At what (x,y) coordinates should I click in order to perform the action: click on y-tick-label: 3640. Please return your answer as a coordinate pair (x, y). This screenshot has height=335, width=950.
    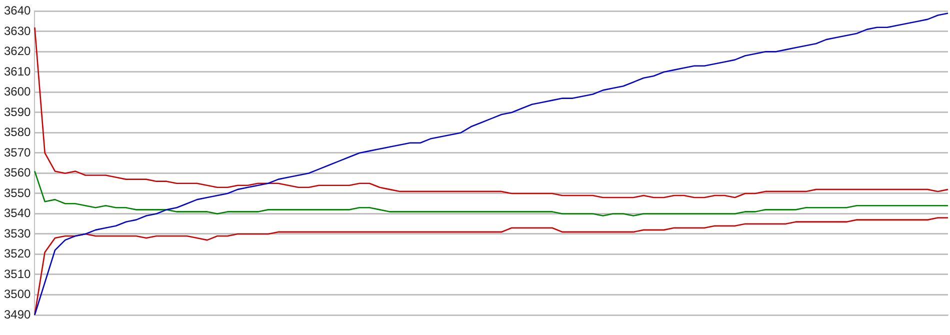
    Looking at the image, I should click on (18, 11).